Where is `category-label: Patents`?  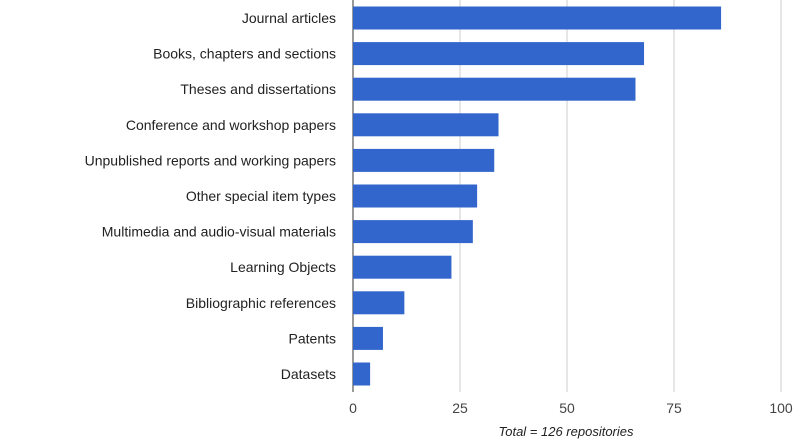 category-label: Patents is located at coordinates (312, 338).